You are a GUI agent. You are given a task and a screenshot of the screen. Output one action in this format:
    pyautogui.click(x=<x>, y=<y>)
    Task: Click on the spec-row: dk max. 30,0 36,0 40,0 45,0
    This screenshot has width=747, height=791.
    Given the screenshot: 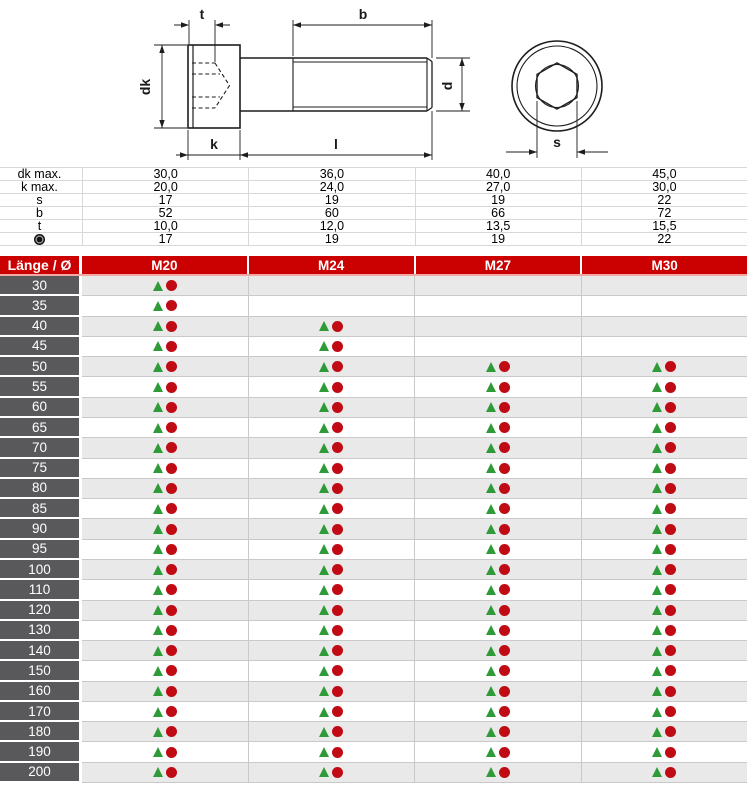 What is the action you would take?
    pyautogui.click(x=373, y=174)
    